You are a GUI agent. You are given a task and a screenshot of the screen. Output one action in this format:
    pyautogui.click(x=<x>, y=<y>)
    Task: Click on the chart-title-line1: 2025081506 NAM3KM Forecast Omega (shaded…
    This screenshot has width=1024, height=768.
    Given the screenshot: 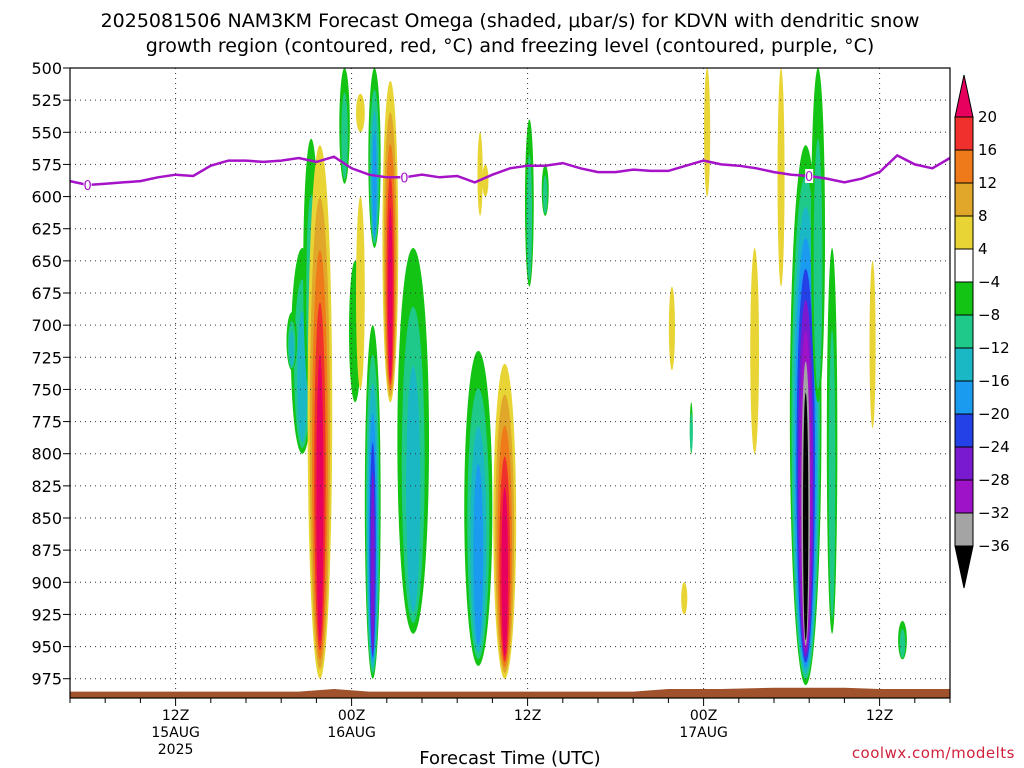 What is the action you would take?
    pyautogui.click(x=510, y=21)
    